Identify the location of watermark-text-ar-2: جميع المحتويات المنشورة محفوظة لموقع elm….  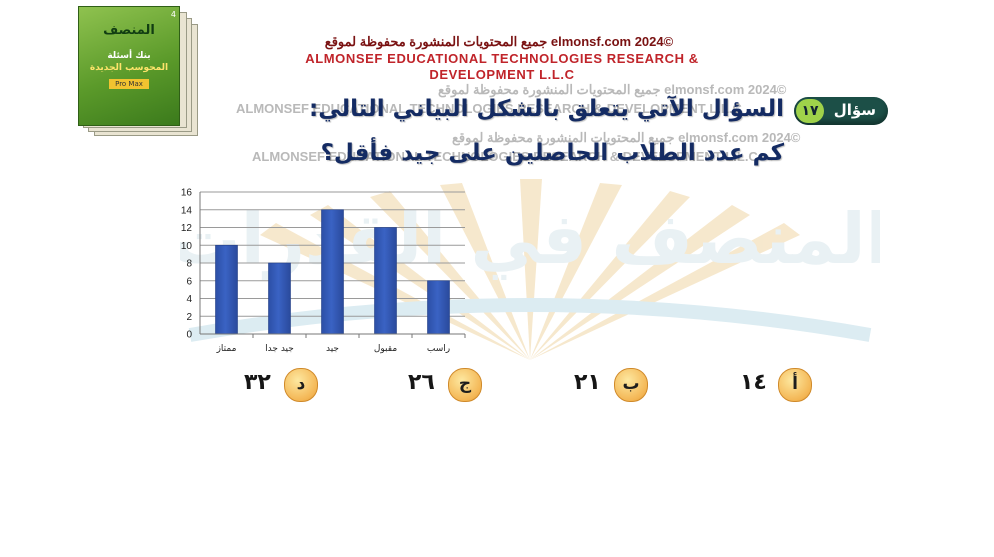
(626, 137).